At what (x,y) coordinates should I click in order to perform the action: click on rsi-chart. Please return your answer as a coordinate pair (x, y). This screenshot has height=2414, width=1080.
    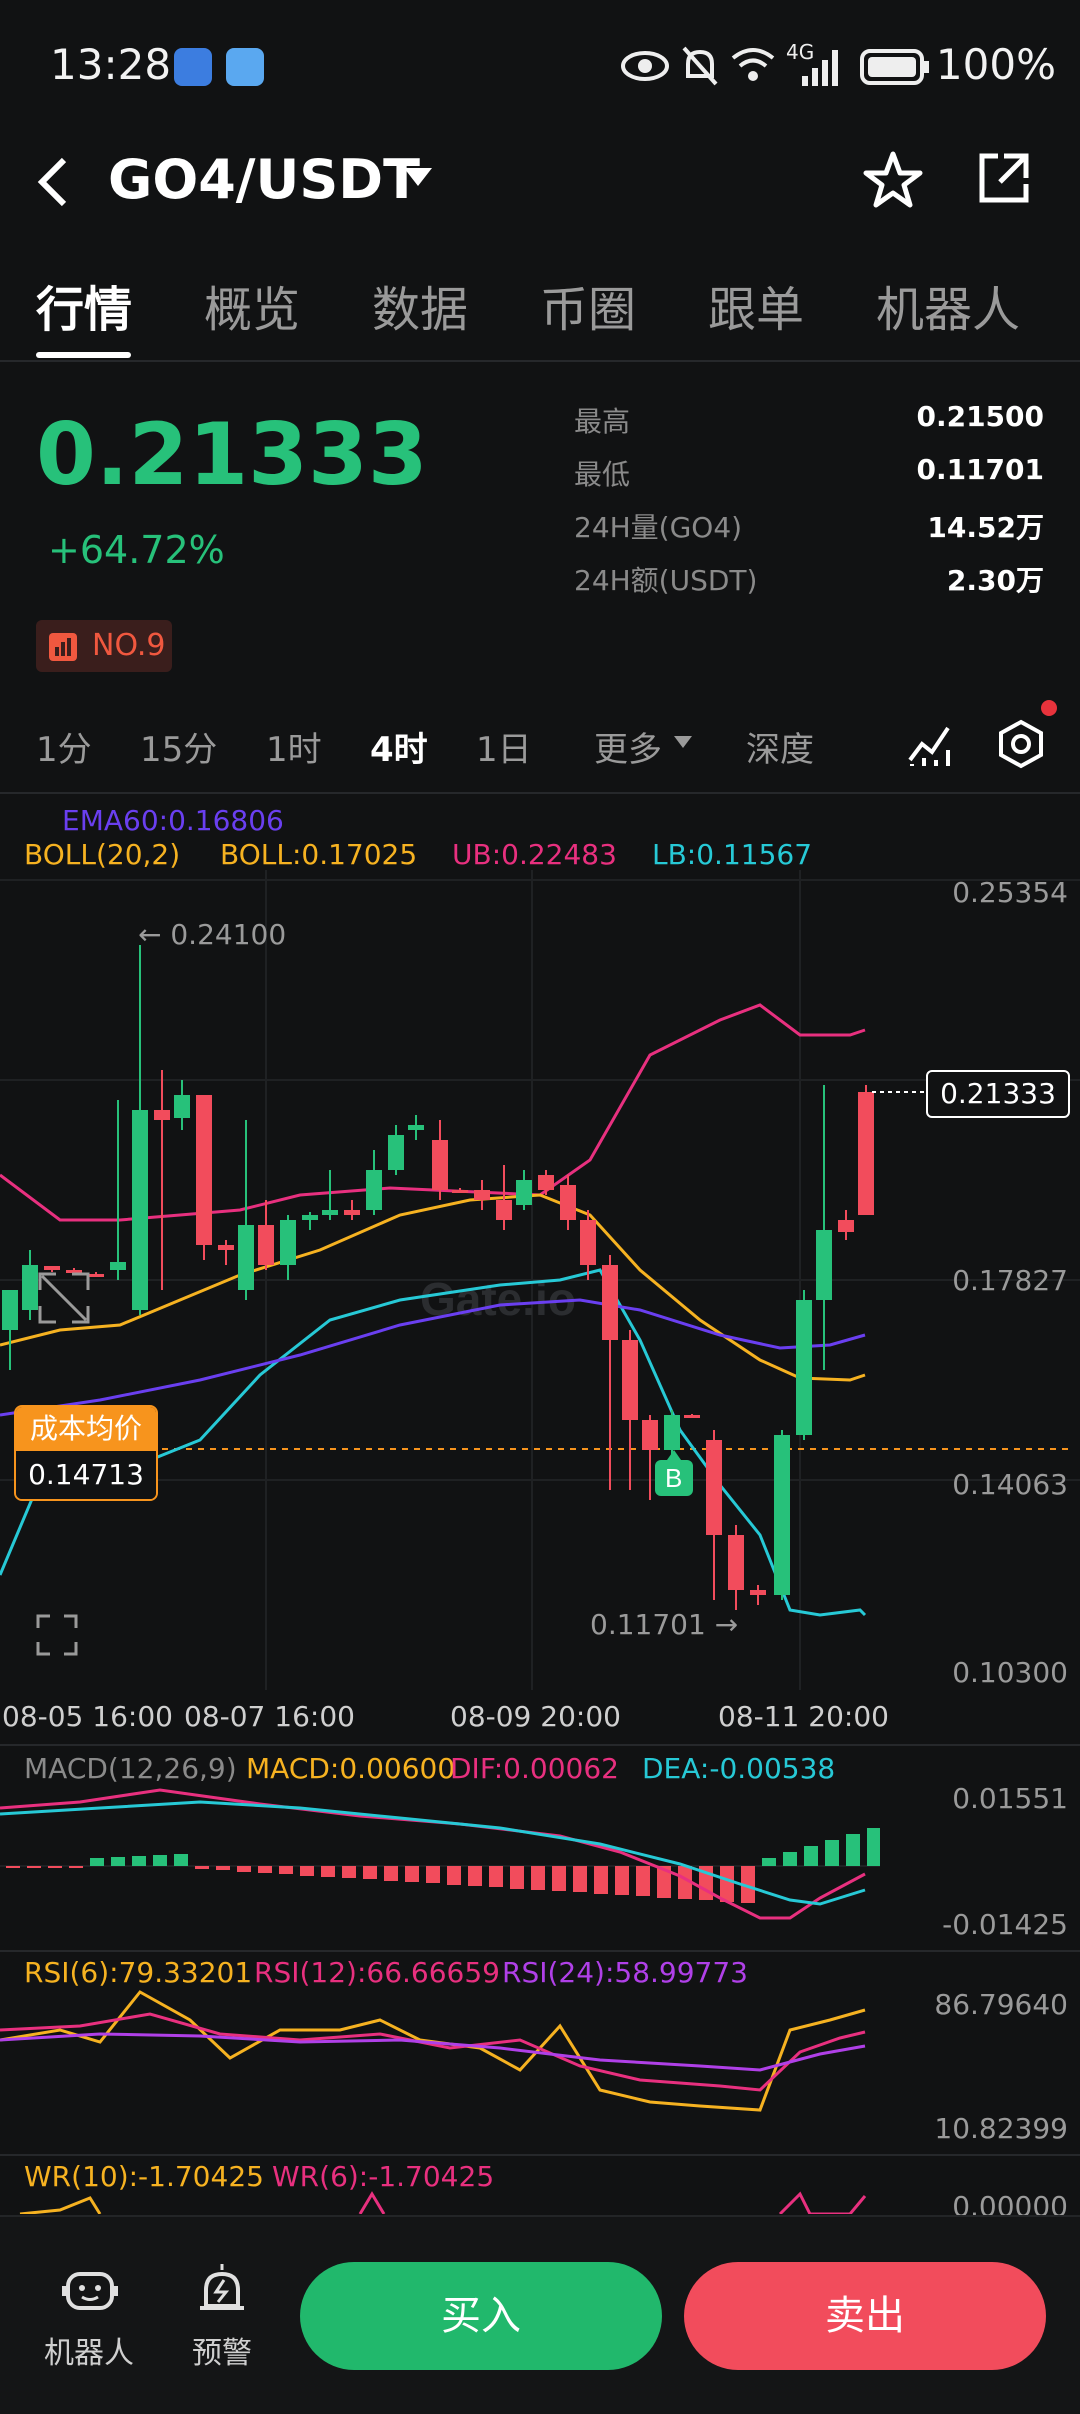
    Looking at the image, I should click on (440, 2070).